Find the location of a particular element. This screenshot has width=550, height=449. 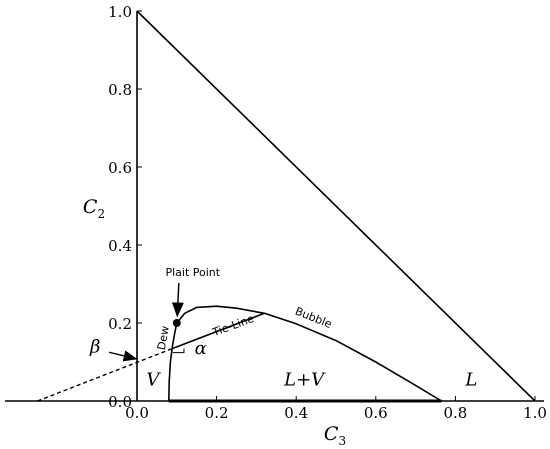

tie-line is located at coordinates (218, 331).